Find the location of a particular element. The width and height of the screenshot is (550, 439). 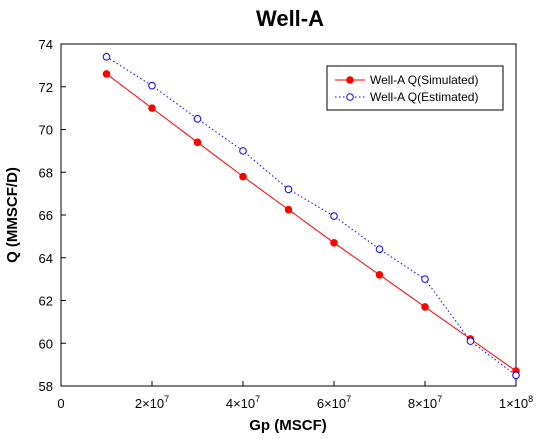

y-axis-ticks: 58 60 62 64 66 68 70 72 74 is located at coordinates (52, 215).